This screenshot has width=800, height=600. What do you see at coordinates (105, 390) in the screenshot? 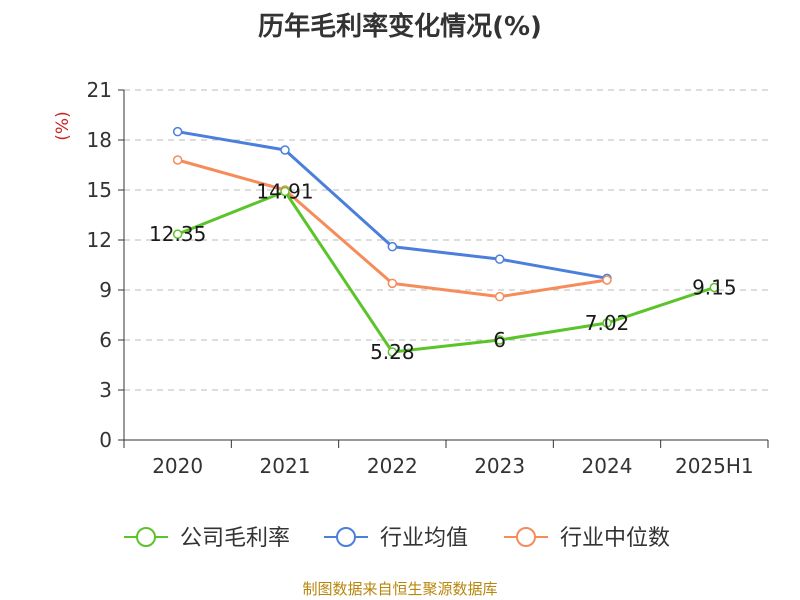
I see `y-tick-label: 3` at bounding box center [105, 390].